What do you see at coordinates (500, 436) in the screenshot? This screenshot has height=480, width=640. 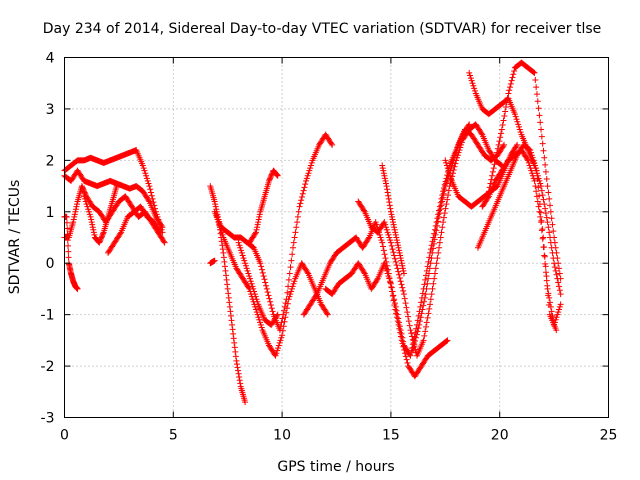 I see `x-tick-label: 20` at bounding box center [500, 436].